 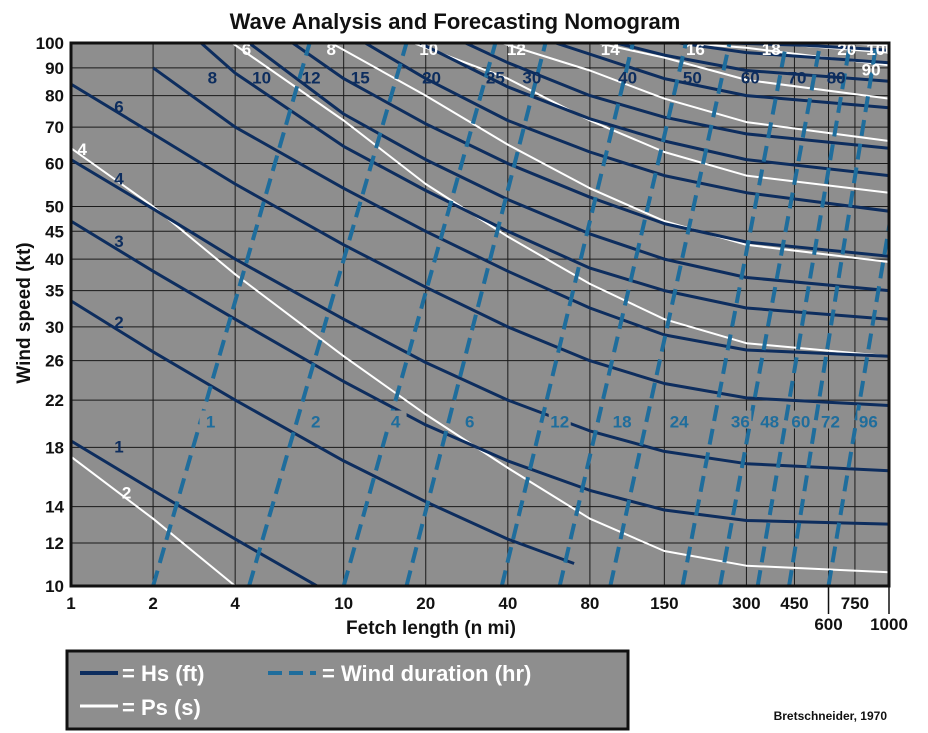 I want to click on y-tick-15: 100, so click(x=50, y=43).